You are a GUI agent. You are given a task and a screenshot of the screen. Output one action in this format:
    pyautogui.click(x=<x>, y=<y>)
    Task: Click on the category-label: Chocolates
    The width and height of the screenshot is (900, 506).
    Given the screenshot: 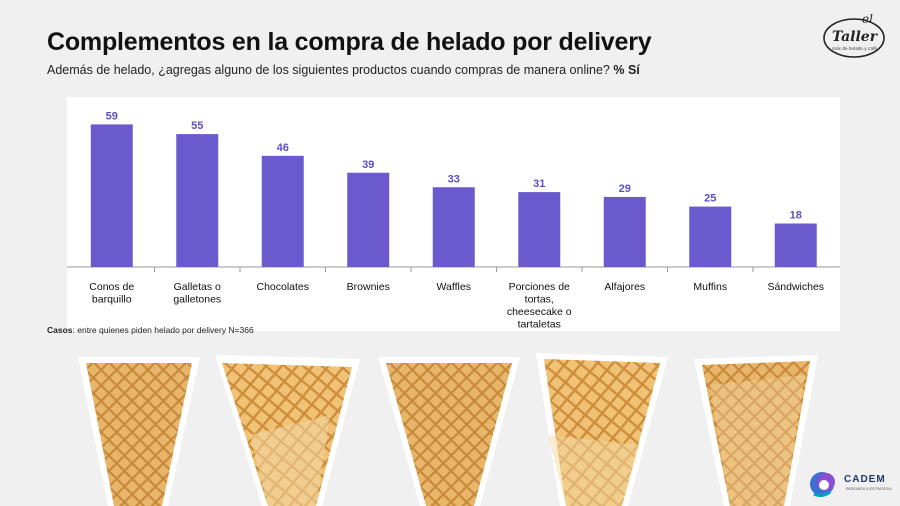 What is the action you would take?
    pyautogui.click(x=282, y=287)
    